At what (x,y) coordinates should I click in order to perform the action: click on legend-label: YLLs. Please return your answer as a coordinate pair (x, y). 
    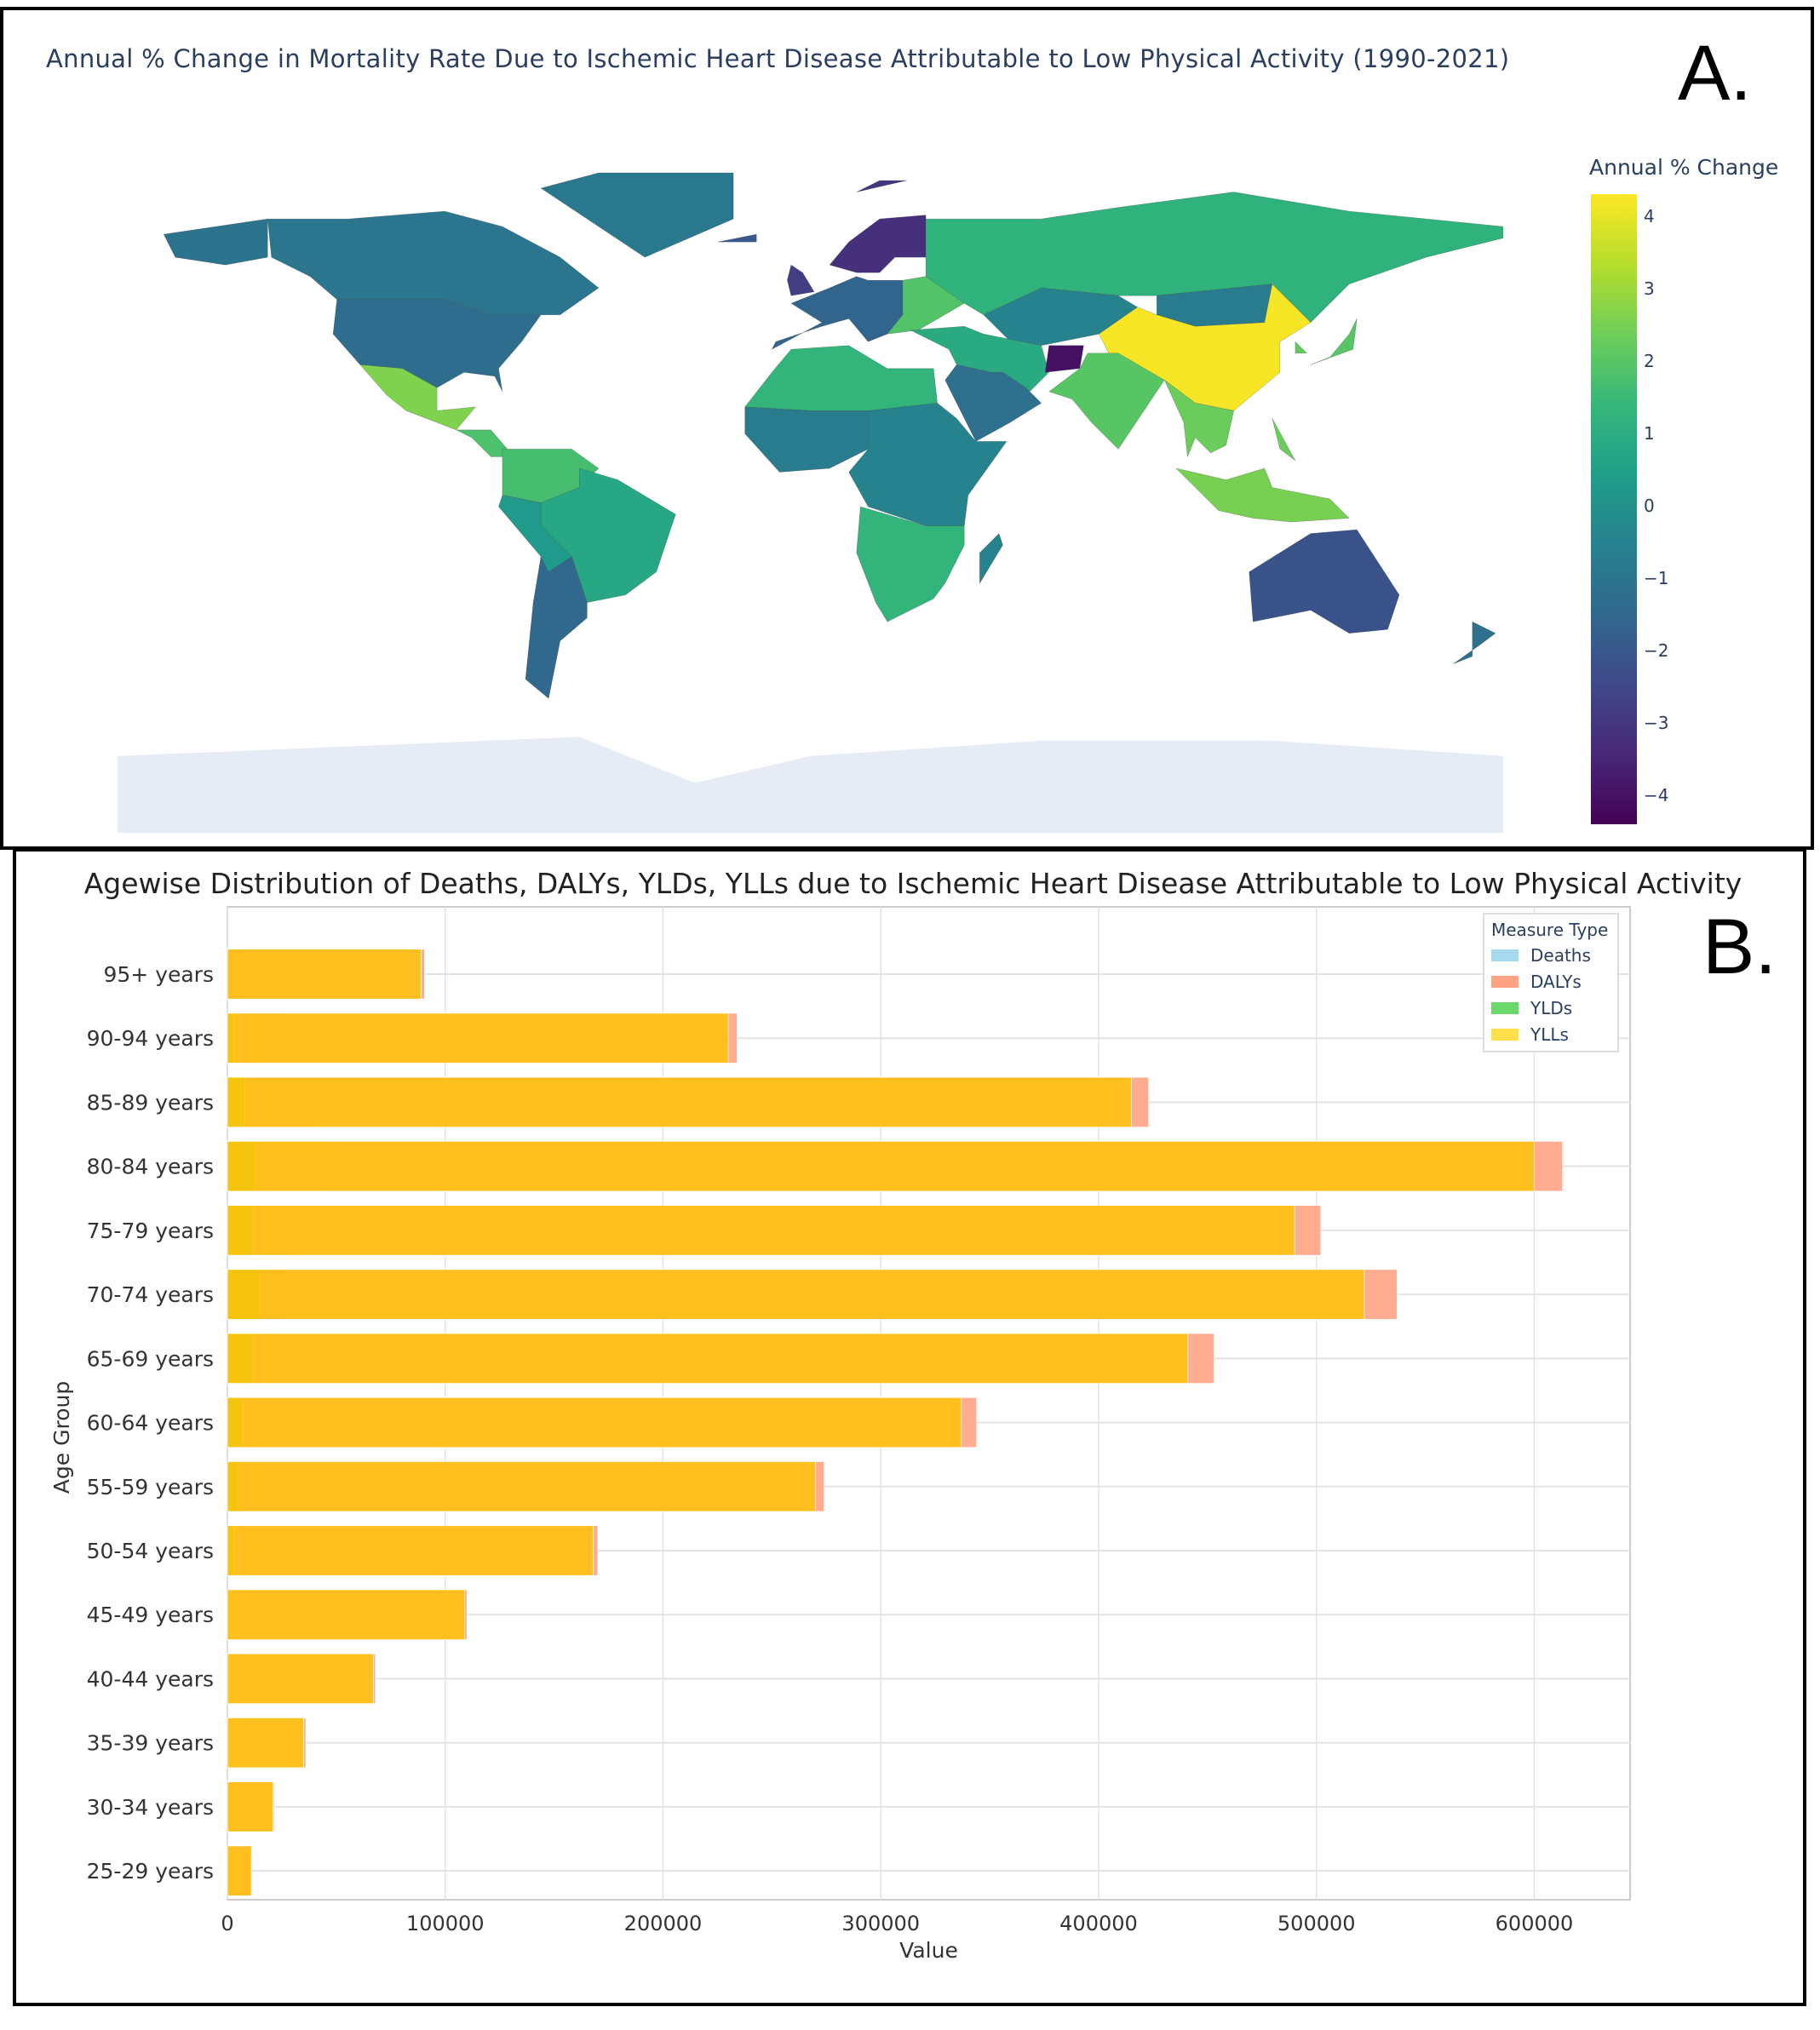
    Looking at the image, I should click on (1549, 1034).